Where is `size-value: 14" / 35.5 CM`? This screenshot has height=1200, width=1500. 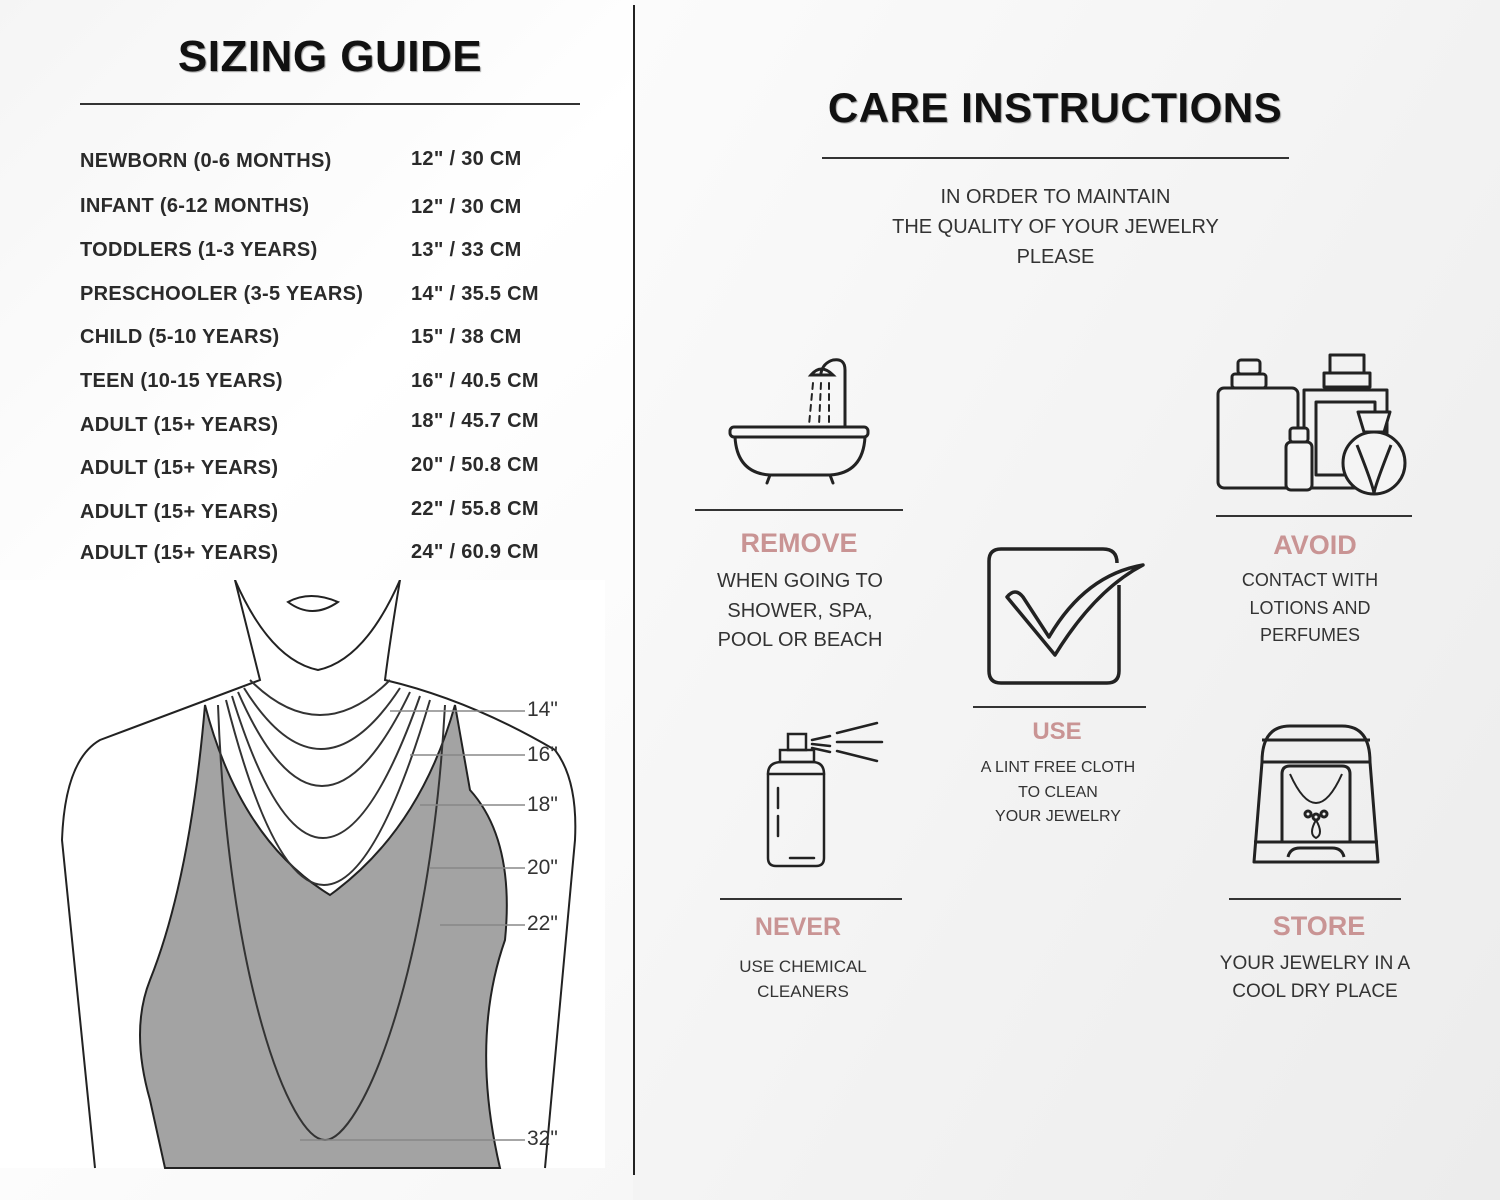 size-value: 14" / 35.5 CM is located at coordinates (475, 294).